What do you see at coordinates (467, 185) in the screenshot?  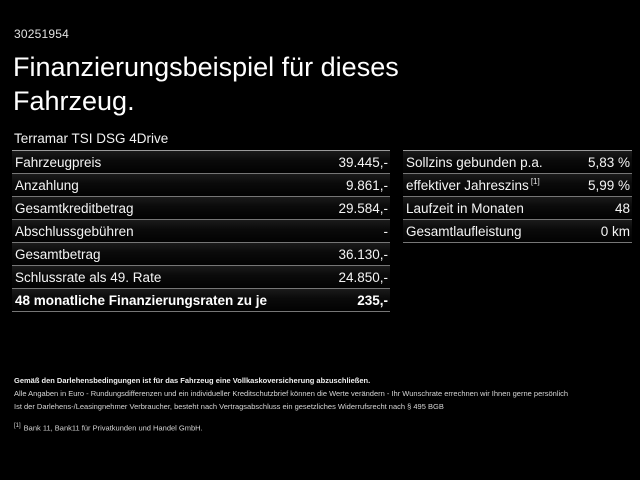 I see `row-label-text: effektiver Jahreszins` at bounding box center [467, 185].